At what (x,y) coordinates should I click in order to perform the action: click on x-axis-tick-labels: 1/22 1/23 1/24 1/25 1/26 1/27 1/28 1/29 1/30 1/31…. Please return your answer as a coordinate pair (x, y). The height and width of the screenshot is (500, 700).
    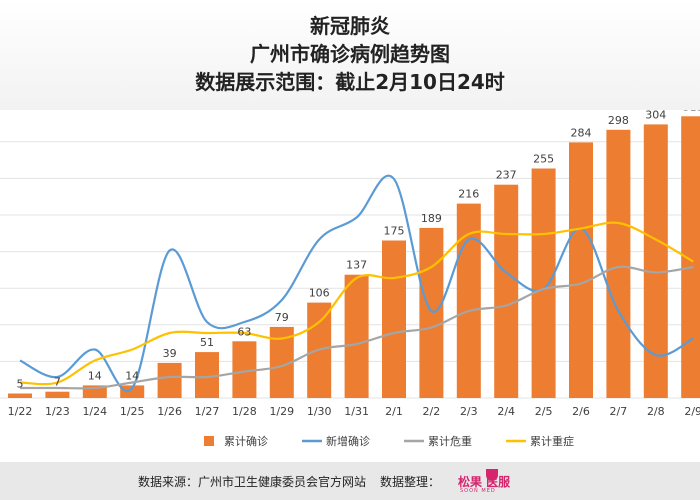
    Looking at the image, I should click on (354, 411).